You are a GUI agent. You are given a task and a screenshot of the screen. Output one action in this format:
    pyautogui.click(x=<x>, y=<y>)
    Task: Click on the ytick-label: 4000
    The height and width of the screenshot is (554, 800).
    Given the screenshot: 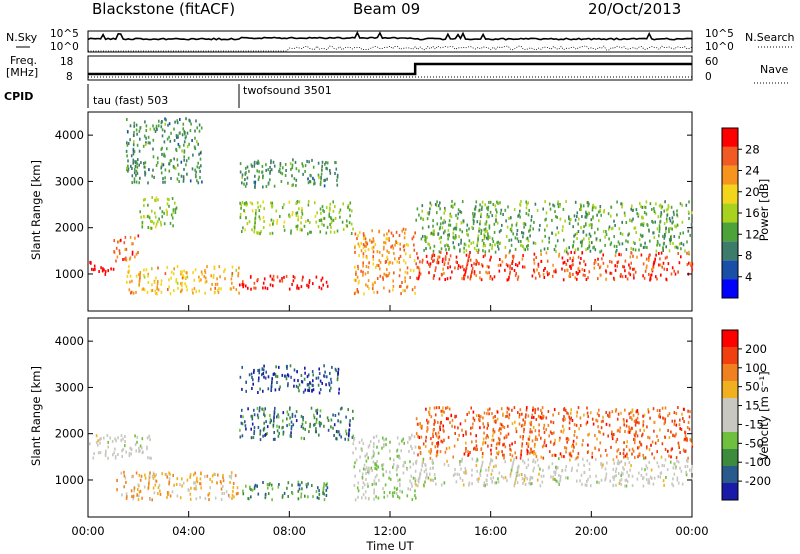 What is the action you would take?
    pyautogui.click(x=69, y=135)
    